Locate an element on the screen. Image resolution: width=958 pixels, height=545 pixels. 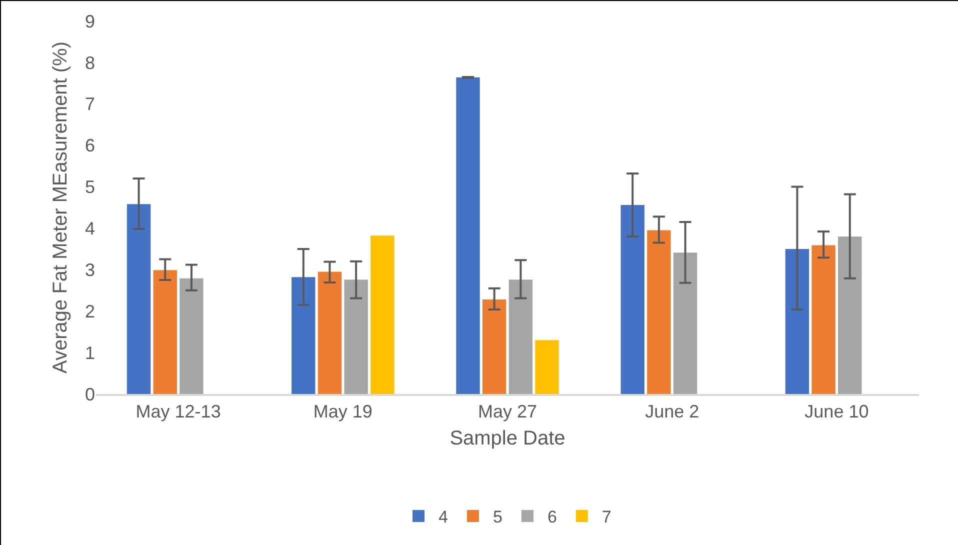
legend-label: 6 is located at coordinates (552, 517).